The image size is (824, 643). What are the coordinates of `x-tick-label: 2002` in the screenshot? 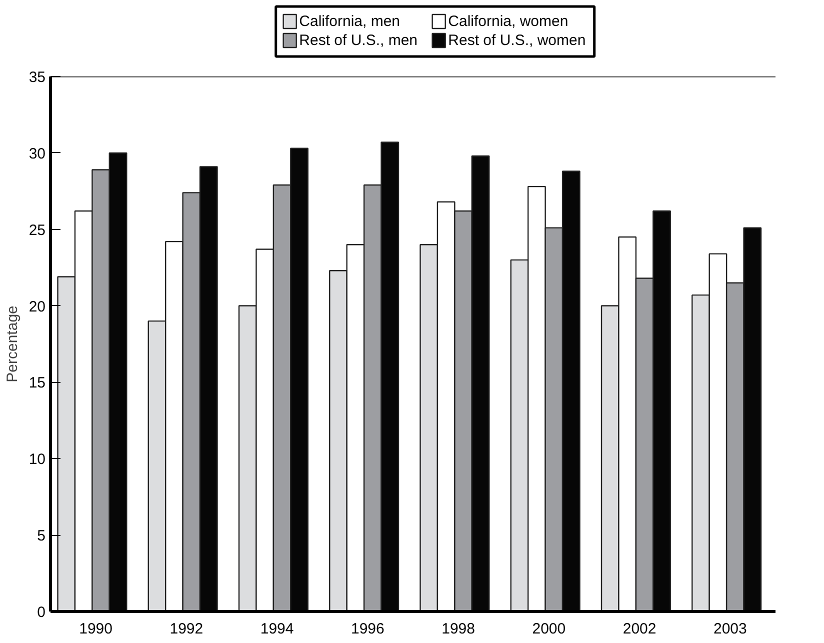 It's located at (639, 629).